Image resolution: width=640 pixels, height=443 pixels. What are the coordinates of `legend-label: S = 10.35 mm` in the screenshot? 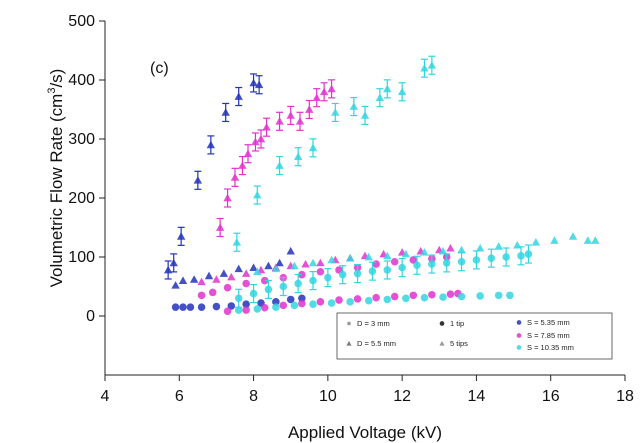 It's located at (550, 347).